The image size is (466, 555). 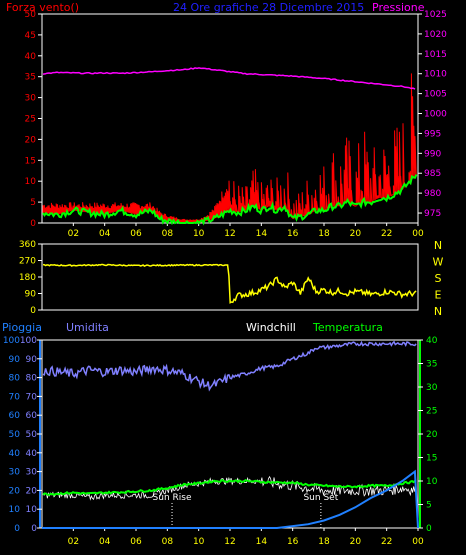 I want to click on humidity-series, so click(x=229, y=366).